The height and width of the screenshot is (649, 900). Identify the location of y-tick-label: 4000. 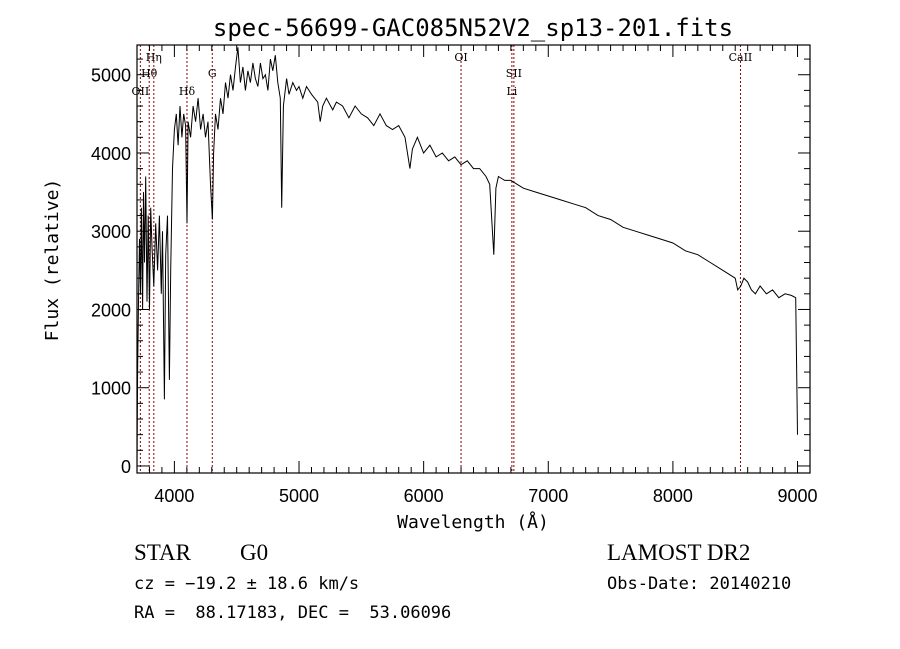
(111, 154).